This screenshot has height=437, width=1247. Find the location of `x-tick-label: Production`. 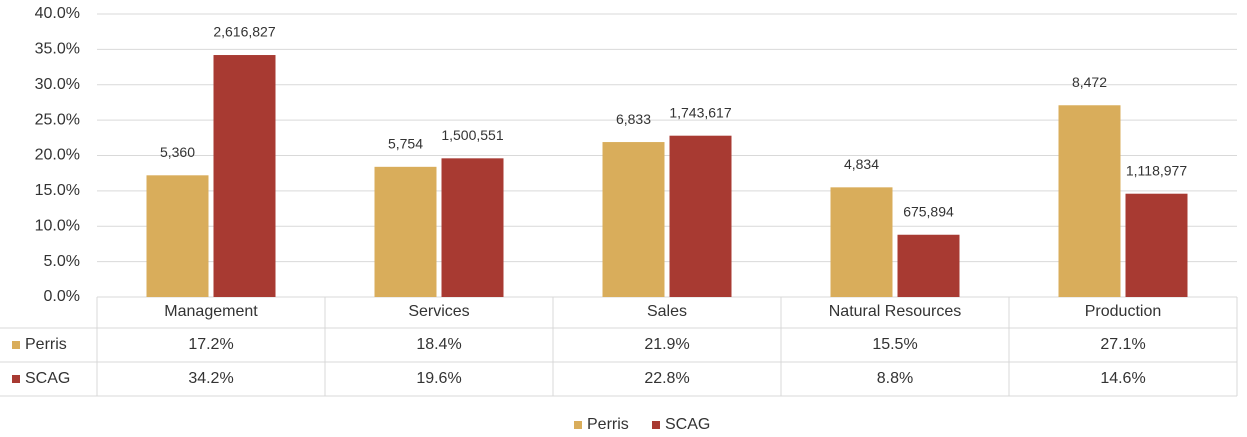

x-tick-label: Production is located at coordinates (1123, 311).